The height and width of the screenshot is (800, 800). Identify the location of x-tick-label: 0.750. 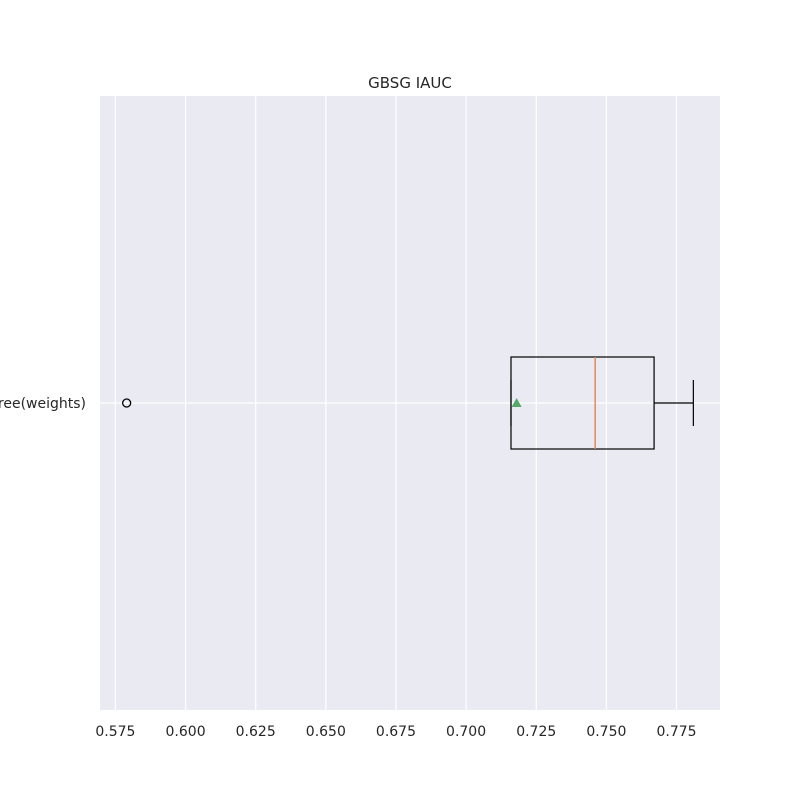
(606, 732).